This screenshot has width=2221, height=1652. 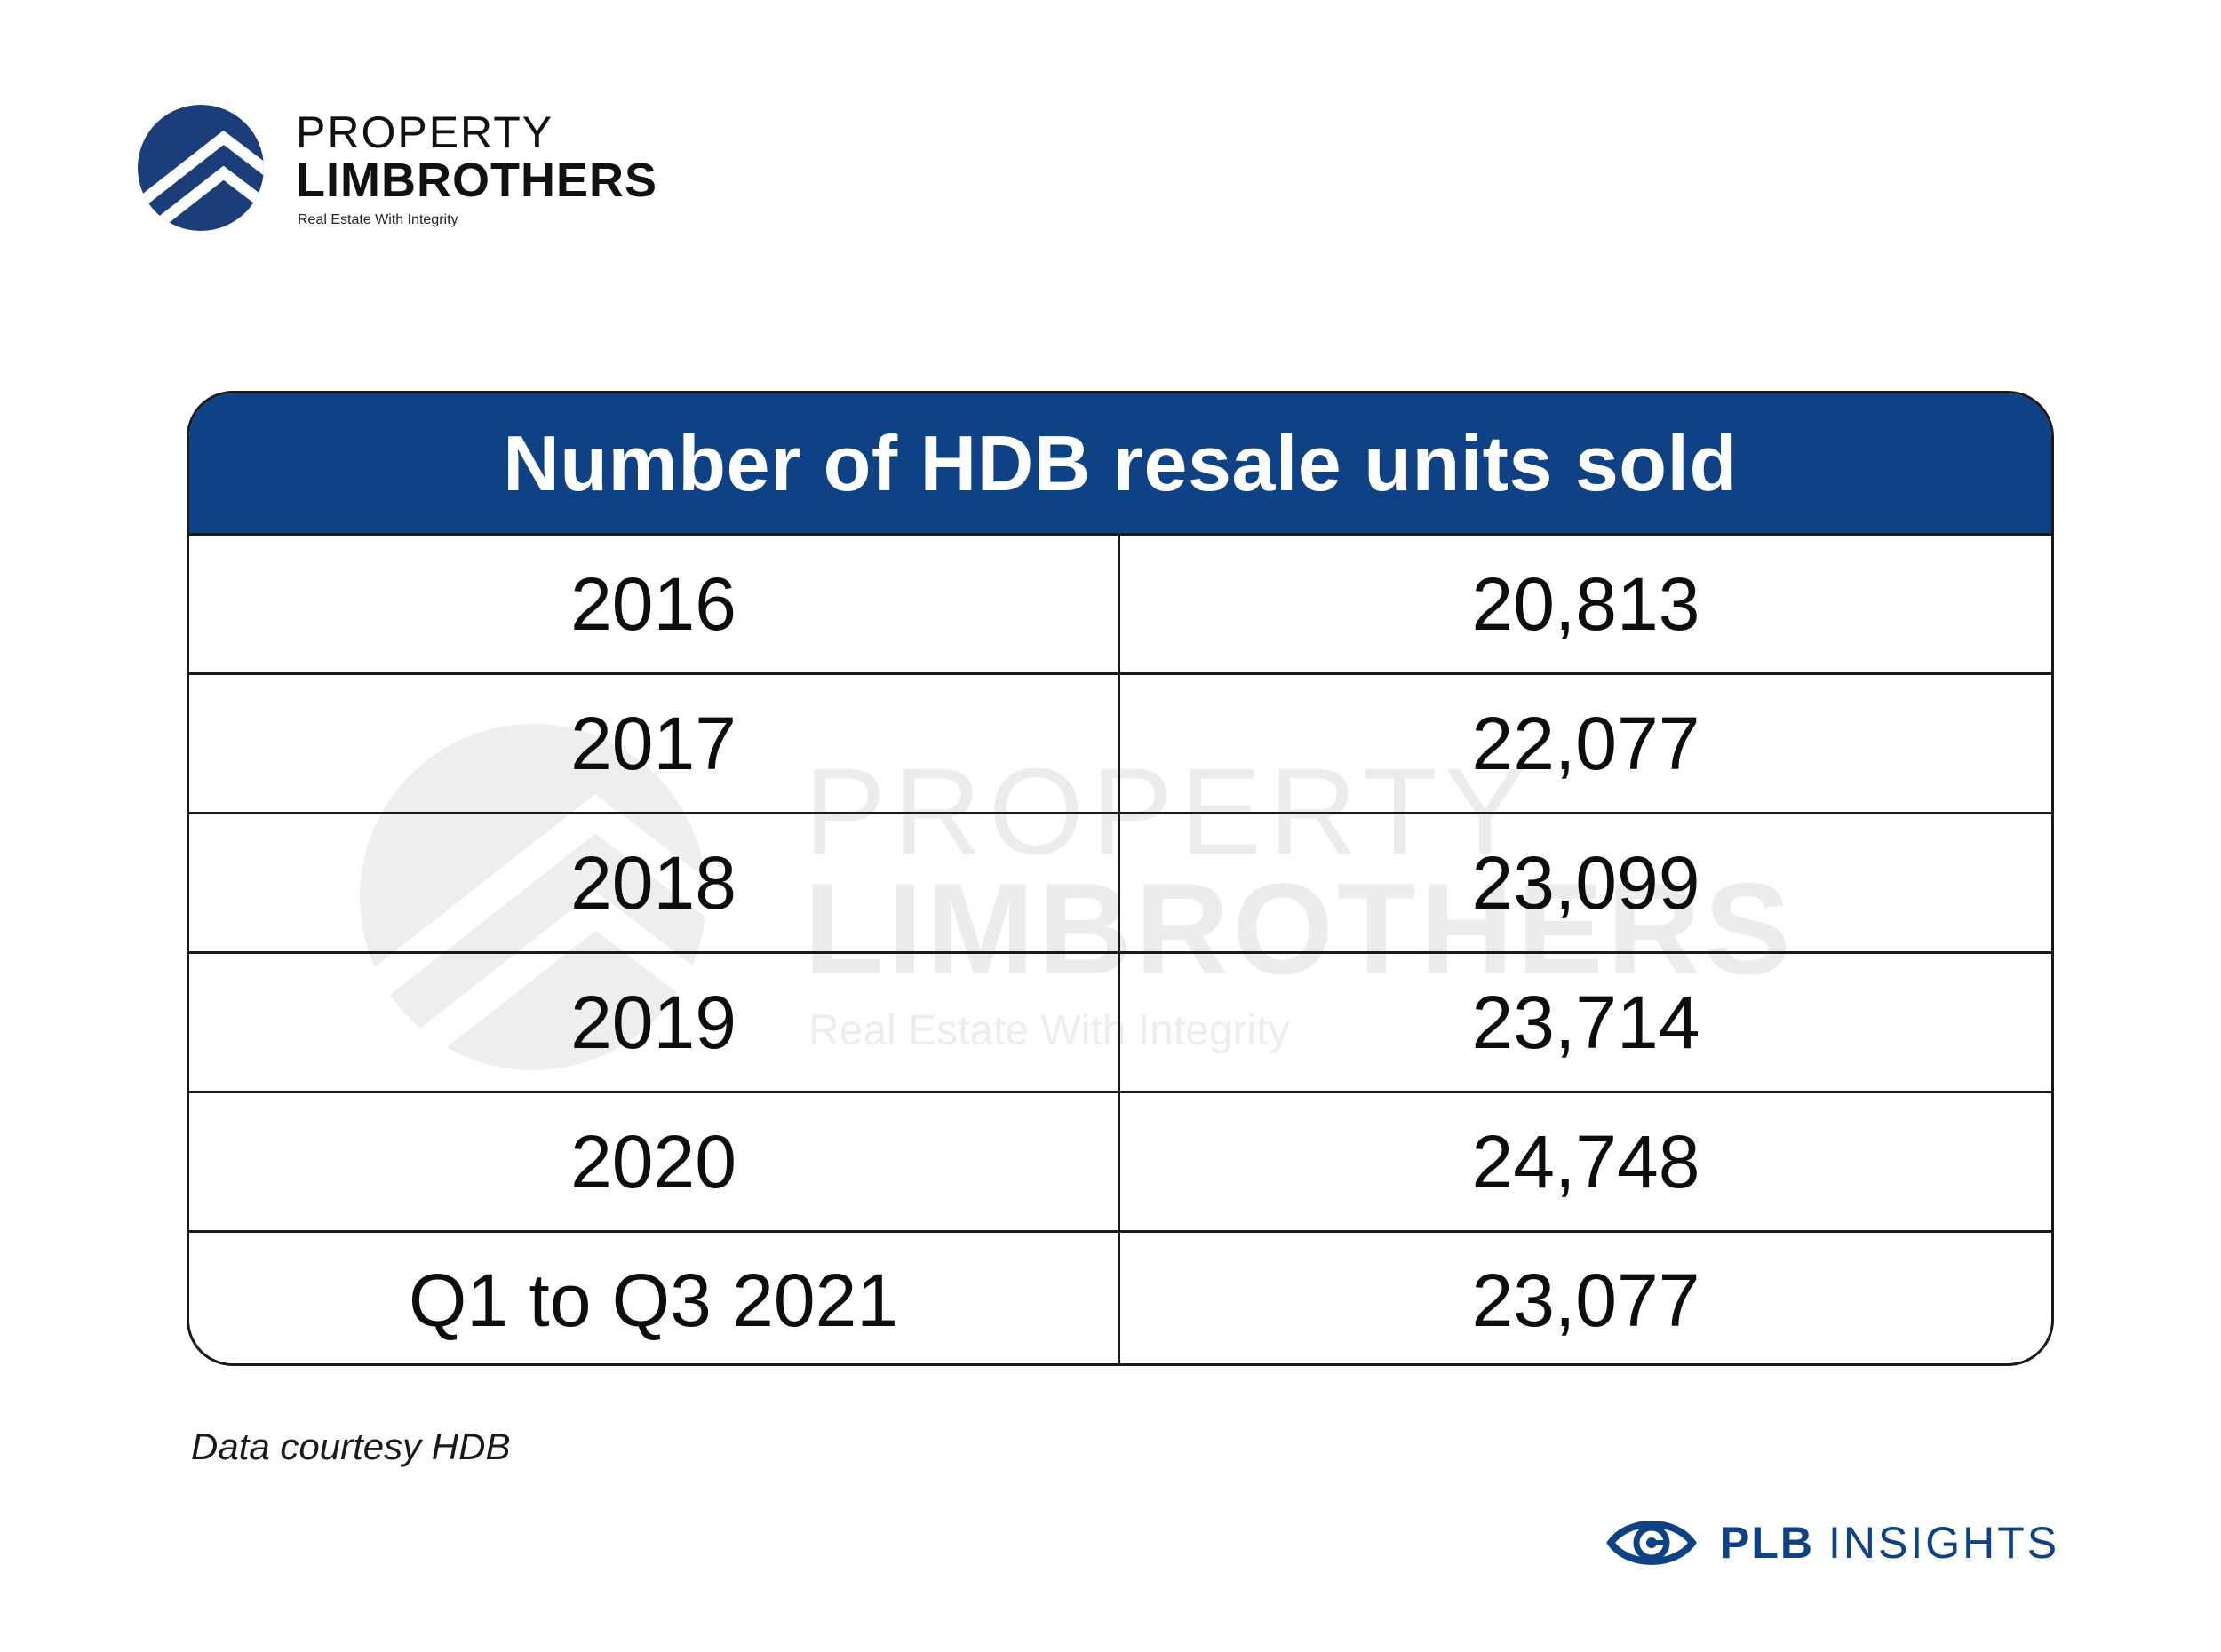 I want to click on table-row: 2018 23,099, so click(x=1120, y=884).